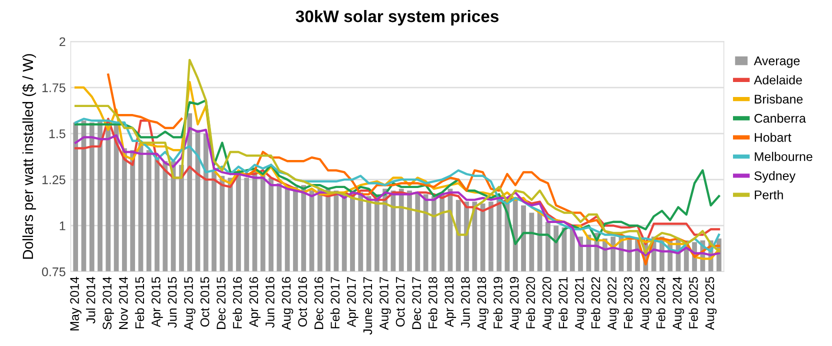 The height and width of the screenshot is (346, 832). What do you see at coordinates (693, 302) in the screenshot?
I see `x-tick-label: Feb 2025` at bounding box center [693, 302].